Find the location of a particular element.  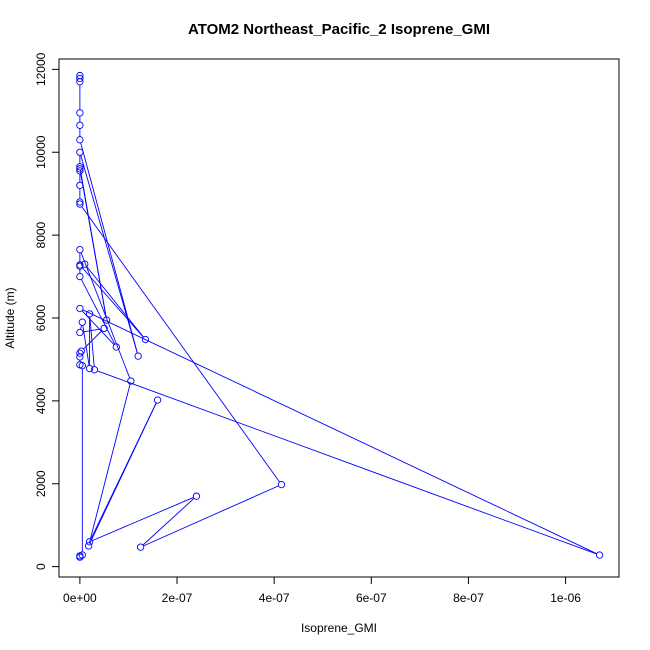

x-tick-label: 8e-07 is located at coordinates (468, 598).